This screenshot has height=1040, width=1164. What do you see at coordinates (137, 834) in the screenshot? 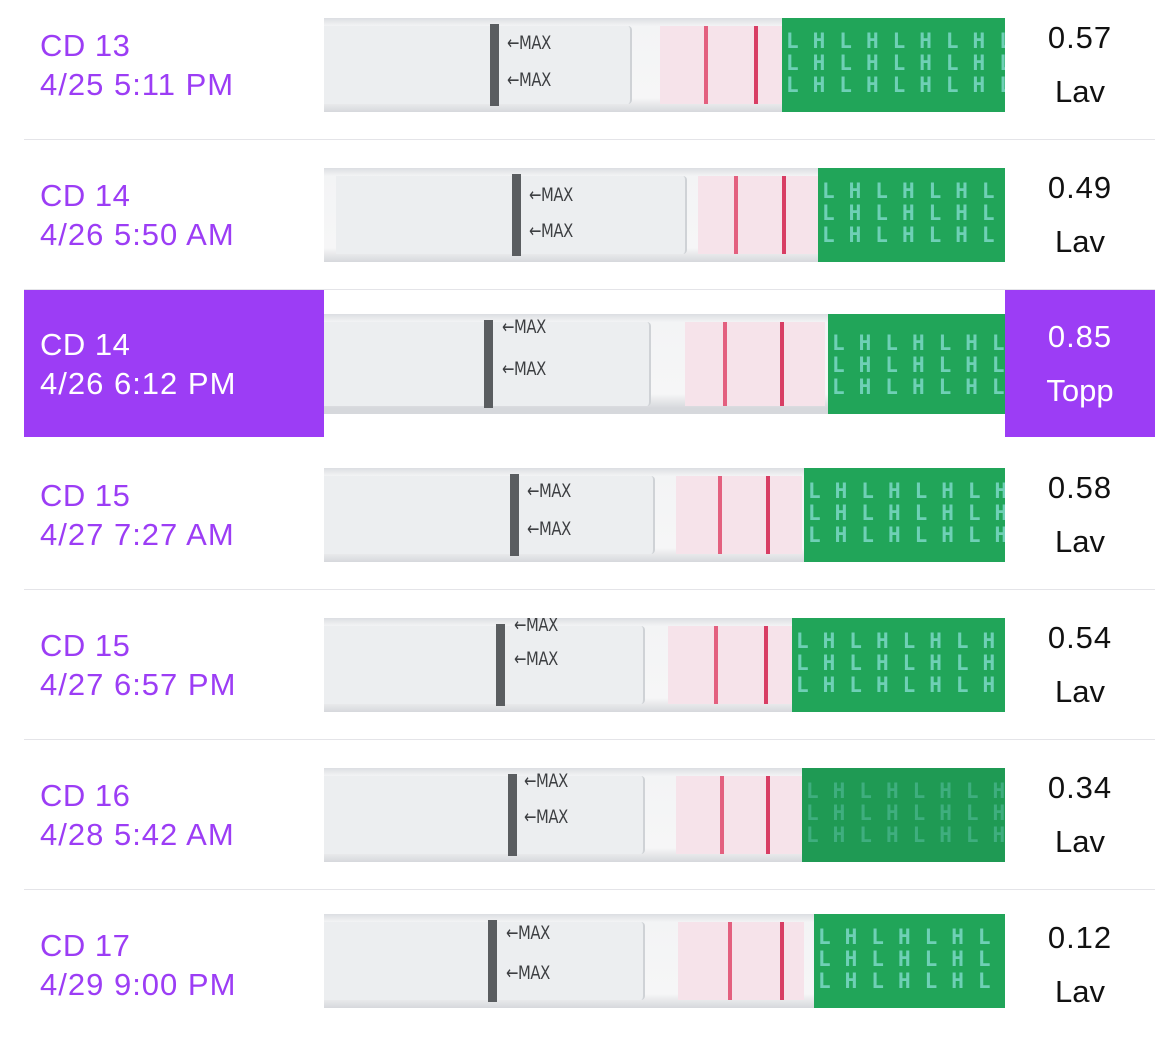
I see `test-datetime: 4/28 5:42 AM` at bounding box center [137, 834].